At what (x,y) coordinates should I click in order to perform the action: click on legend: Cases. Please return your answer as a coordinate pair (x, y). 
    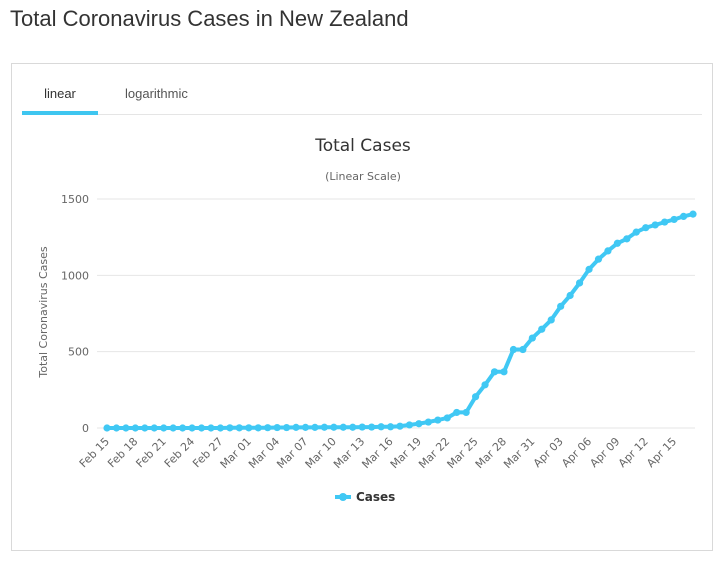
    Looking at the image, I should click on (365, 497).